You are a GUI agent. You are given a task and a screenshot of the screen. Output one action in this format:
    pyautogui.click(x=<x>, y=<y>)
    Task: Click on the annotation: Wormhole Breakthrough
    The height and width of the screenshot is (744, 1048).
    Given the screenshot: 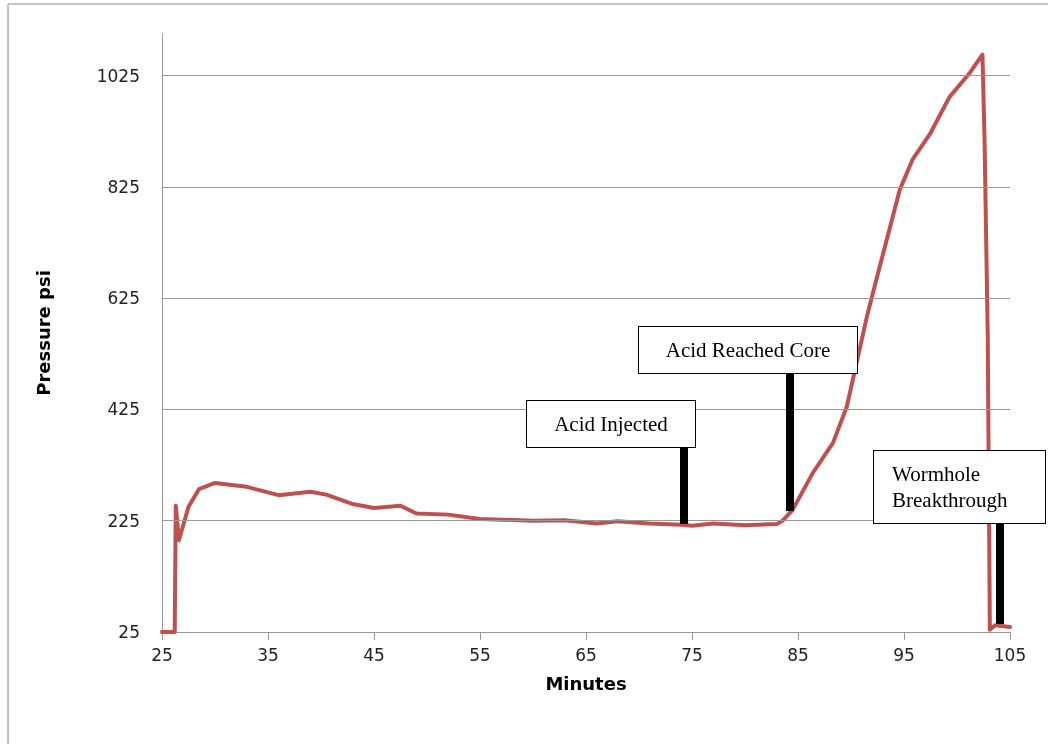 What is the action you would take?
    pyautogui.click(x=959, y=487)
    